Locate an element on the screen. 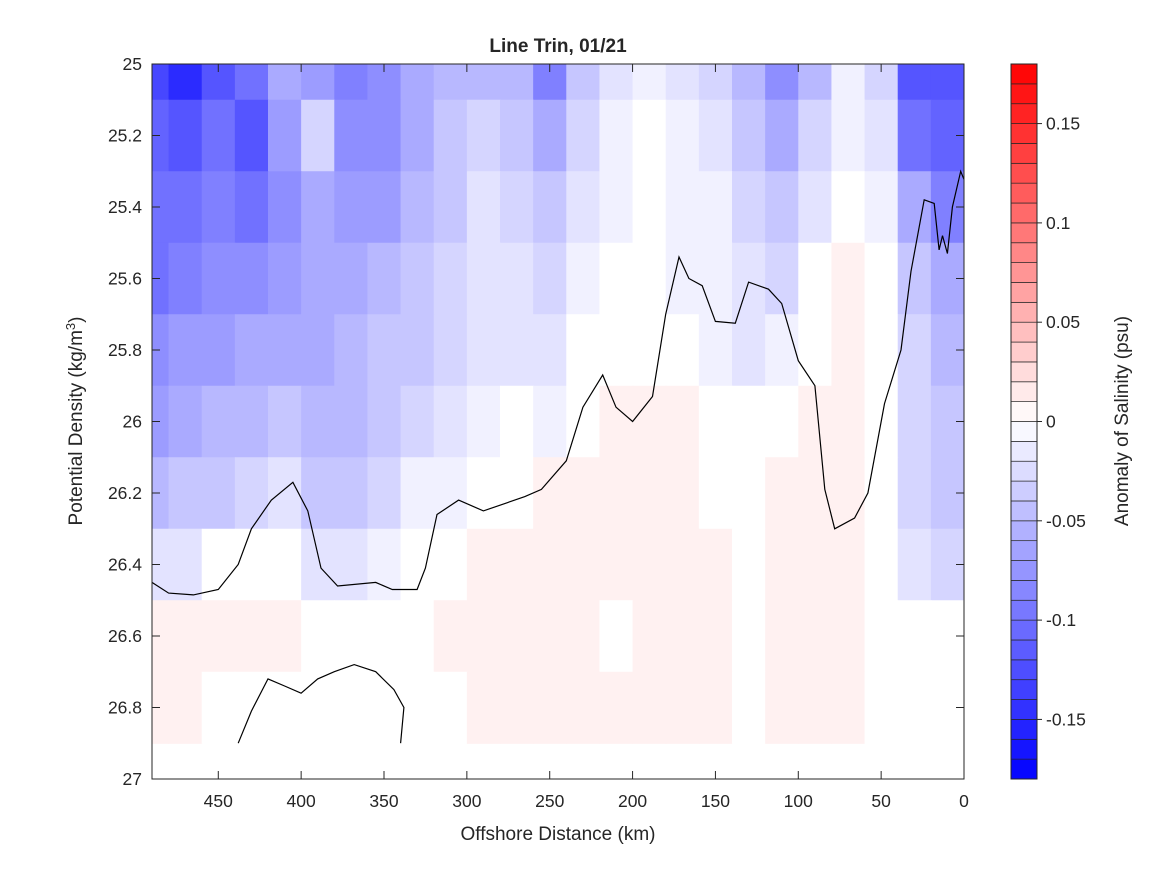  colorbar-tick-label: 0 is located at coordinates (1051, 422).